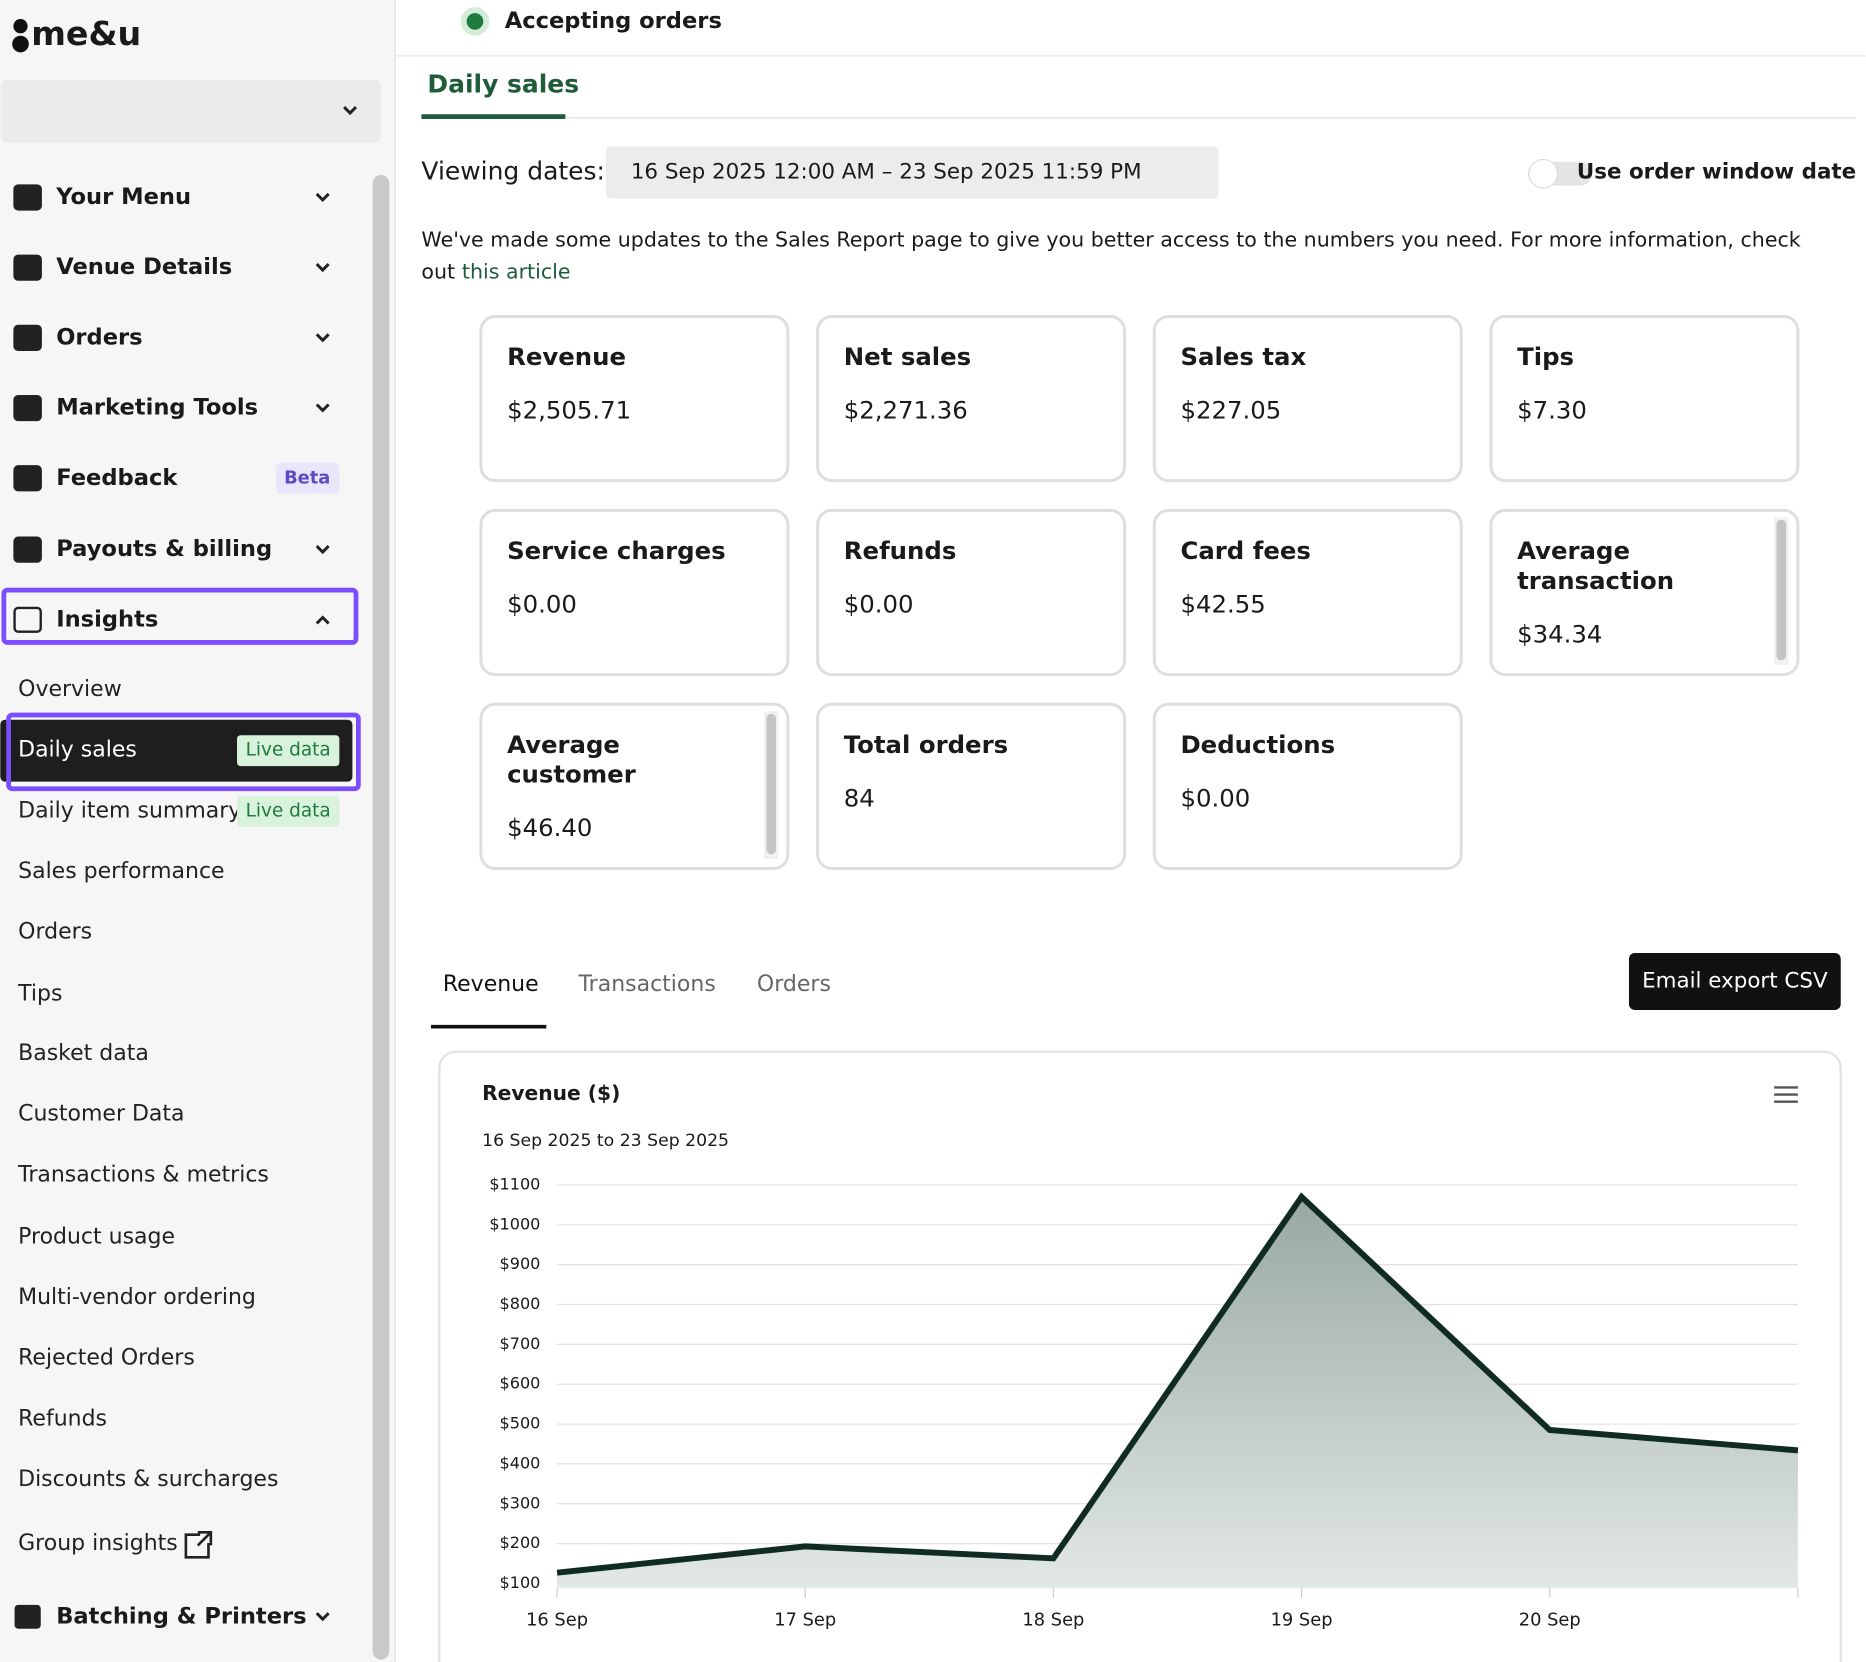 The width and height of the screenshot is (1866, 1662). What do you see at coordinates (516, 271) in the screenshot?
I see `notice-link: this article` at bounding box center [516, 271].